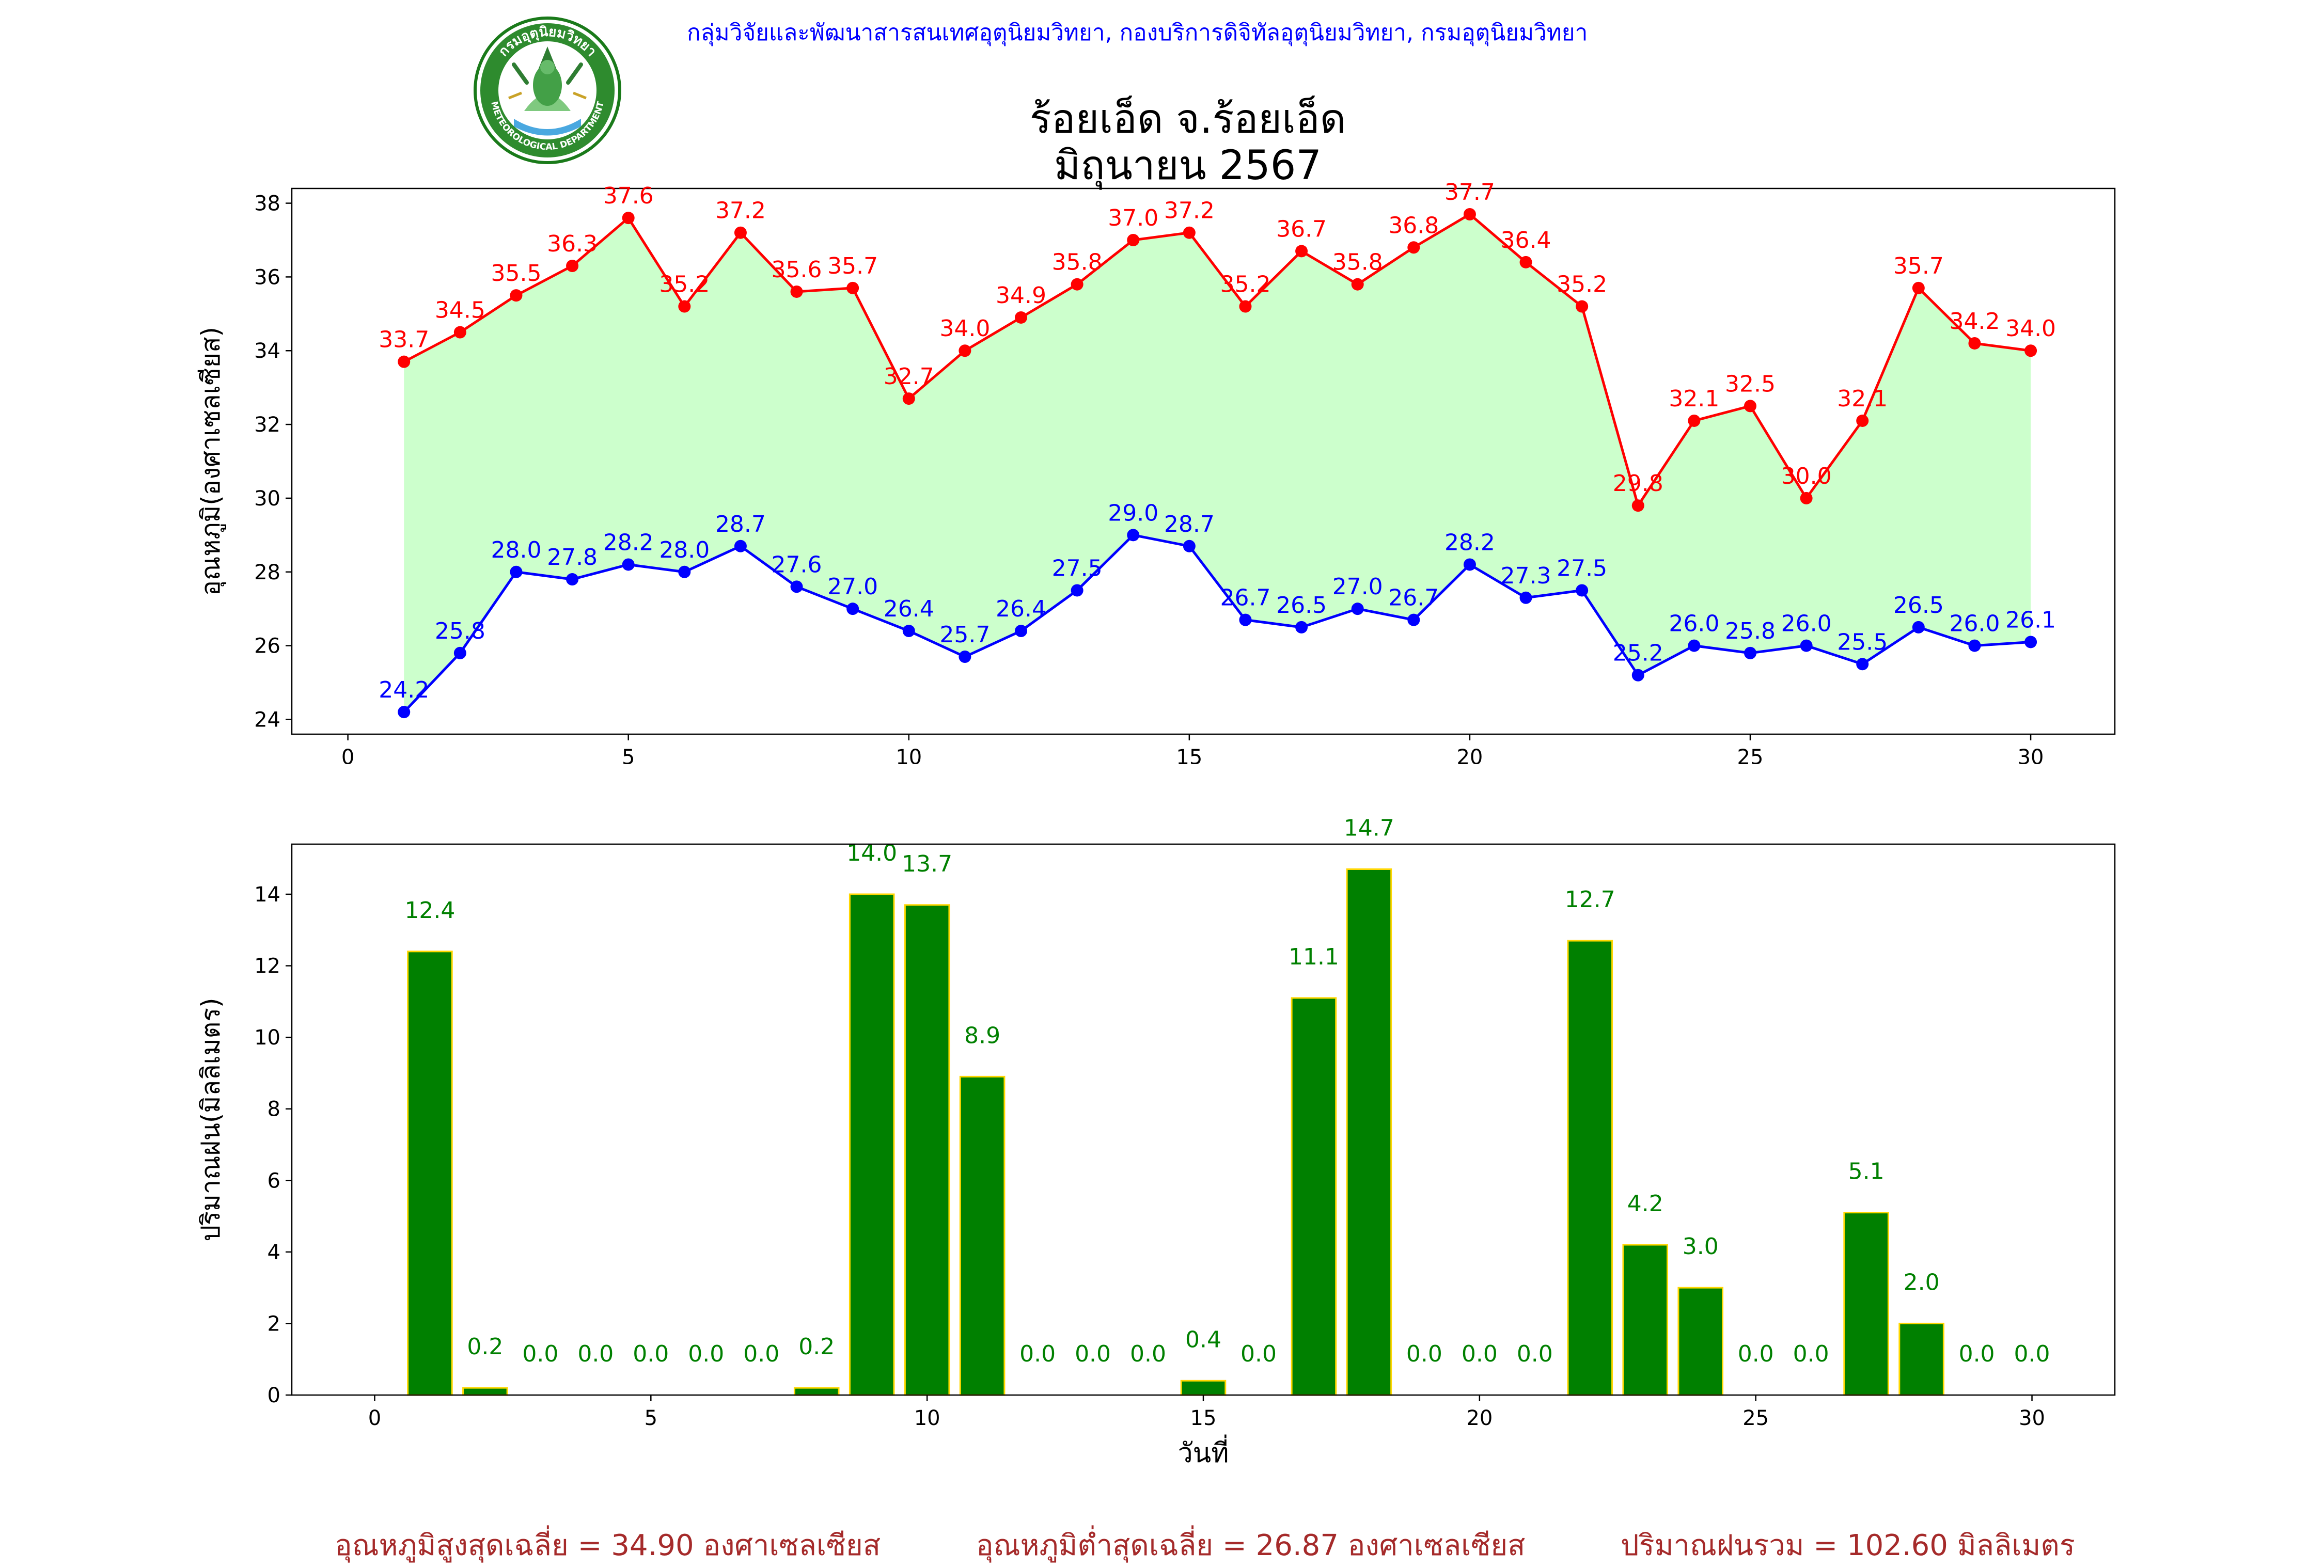  Describe the element at coordinates (1189, 755) in the screenshot. I see `x-tick-label: 15` at that location.